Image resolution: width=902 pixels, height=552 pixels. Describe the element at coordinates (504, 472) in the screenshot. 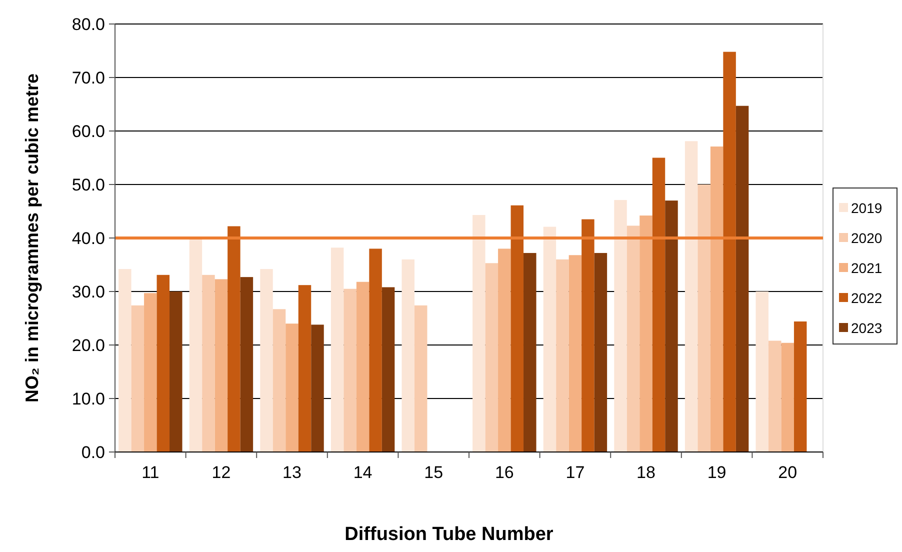

I see `x-tick-label: 16` at that location.